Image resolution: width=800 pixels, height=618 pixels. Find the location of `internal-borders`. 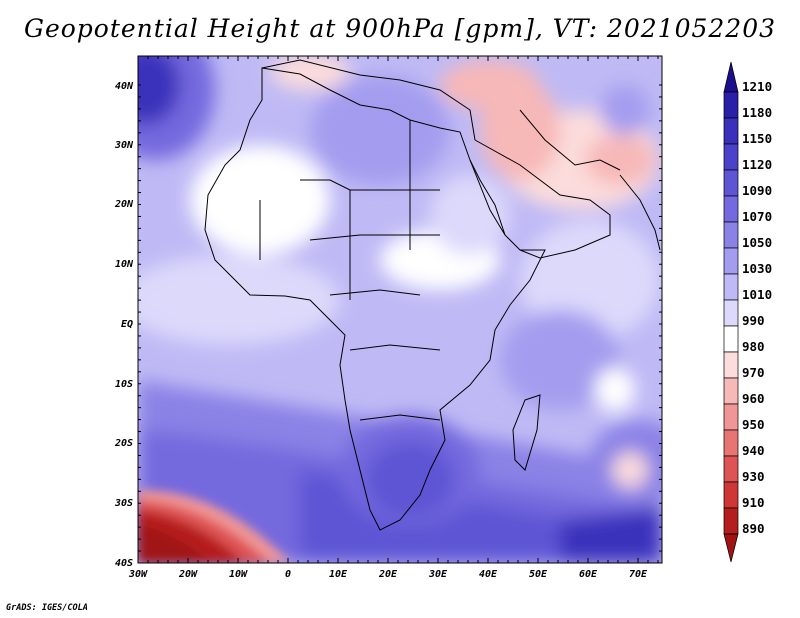

internal-borders is located at coordinates (350, 270).